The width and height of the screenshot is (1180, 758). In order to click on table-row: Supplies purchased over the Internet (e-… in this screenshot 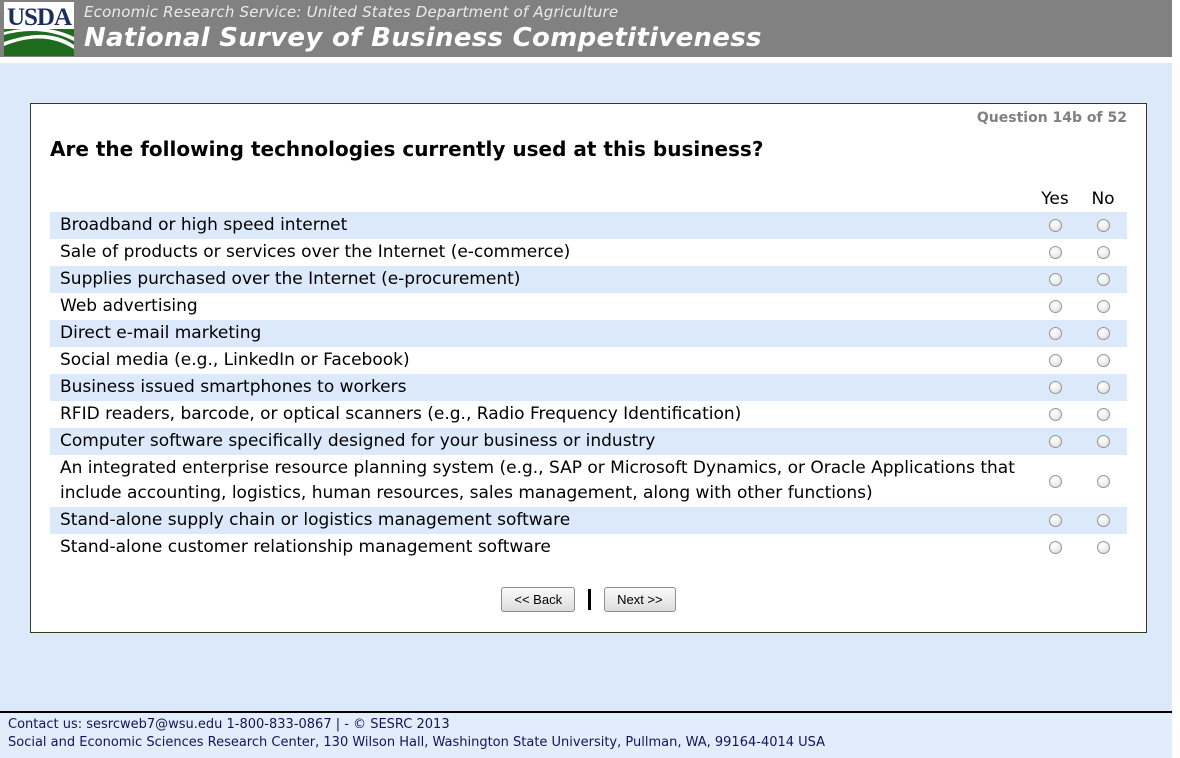, I will do `click(588, 279)`.